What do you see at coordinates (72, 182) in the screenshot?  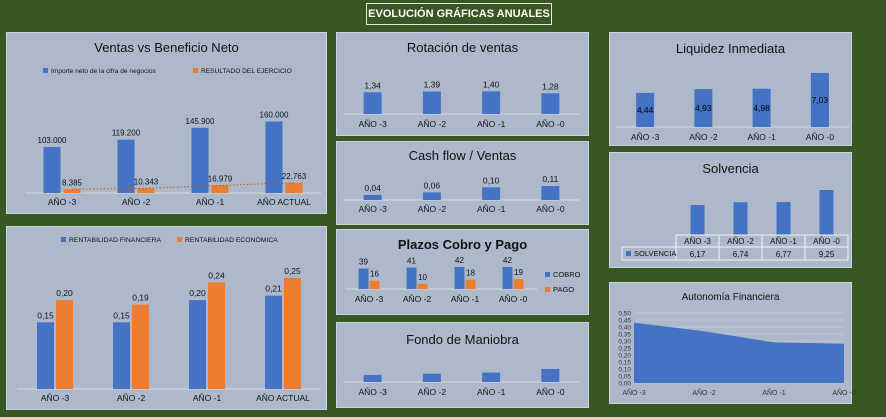 I see `data-label: 8.385` at bounding box center [72, 182].